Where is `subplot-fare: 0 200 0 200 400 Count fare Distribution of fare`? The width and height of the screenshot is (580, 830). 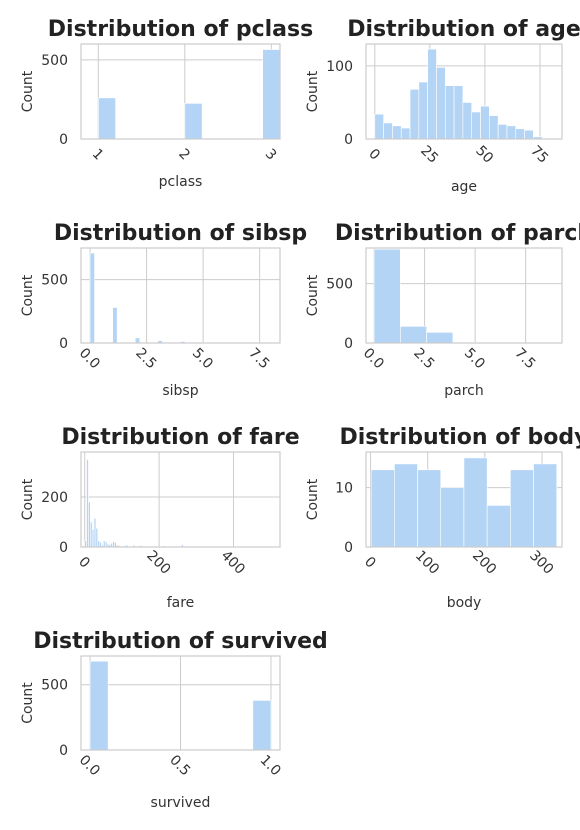 subplot-fare: 0 200 0 200 400 Count fare Distribution of fare is located at coordinates (160, 518).